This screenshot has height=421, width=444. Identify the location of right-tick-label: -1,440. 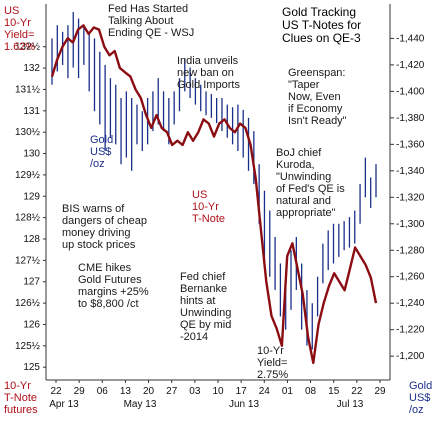
(410, 38).